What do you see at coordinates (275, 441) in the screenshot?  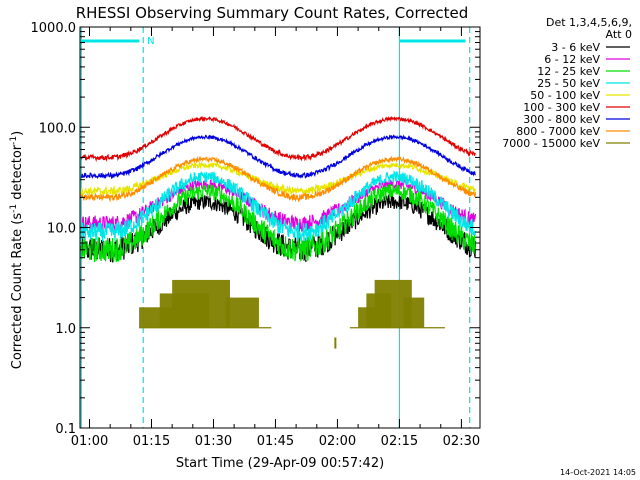 I see `x-tick-label: 01:45` at bounding box center [275, 441].